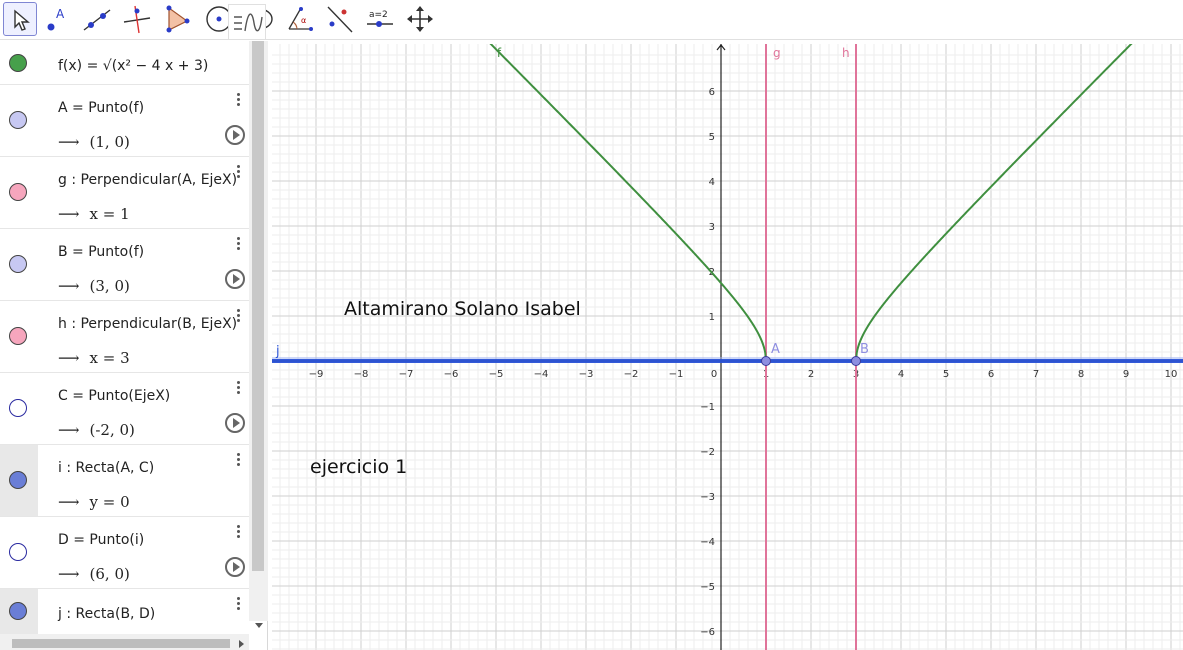  What do you see at coordinates (303, 20) in the screenshot?
I see `svg-text: α` at bounding box center [303, 20].